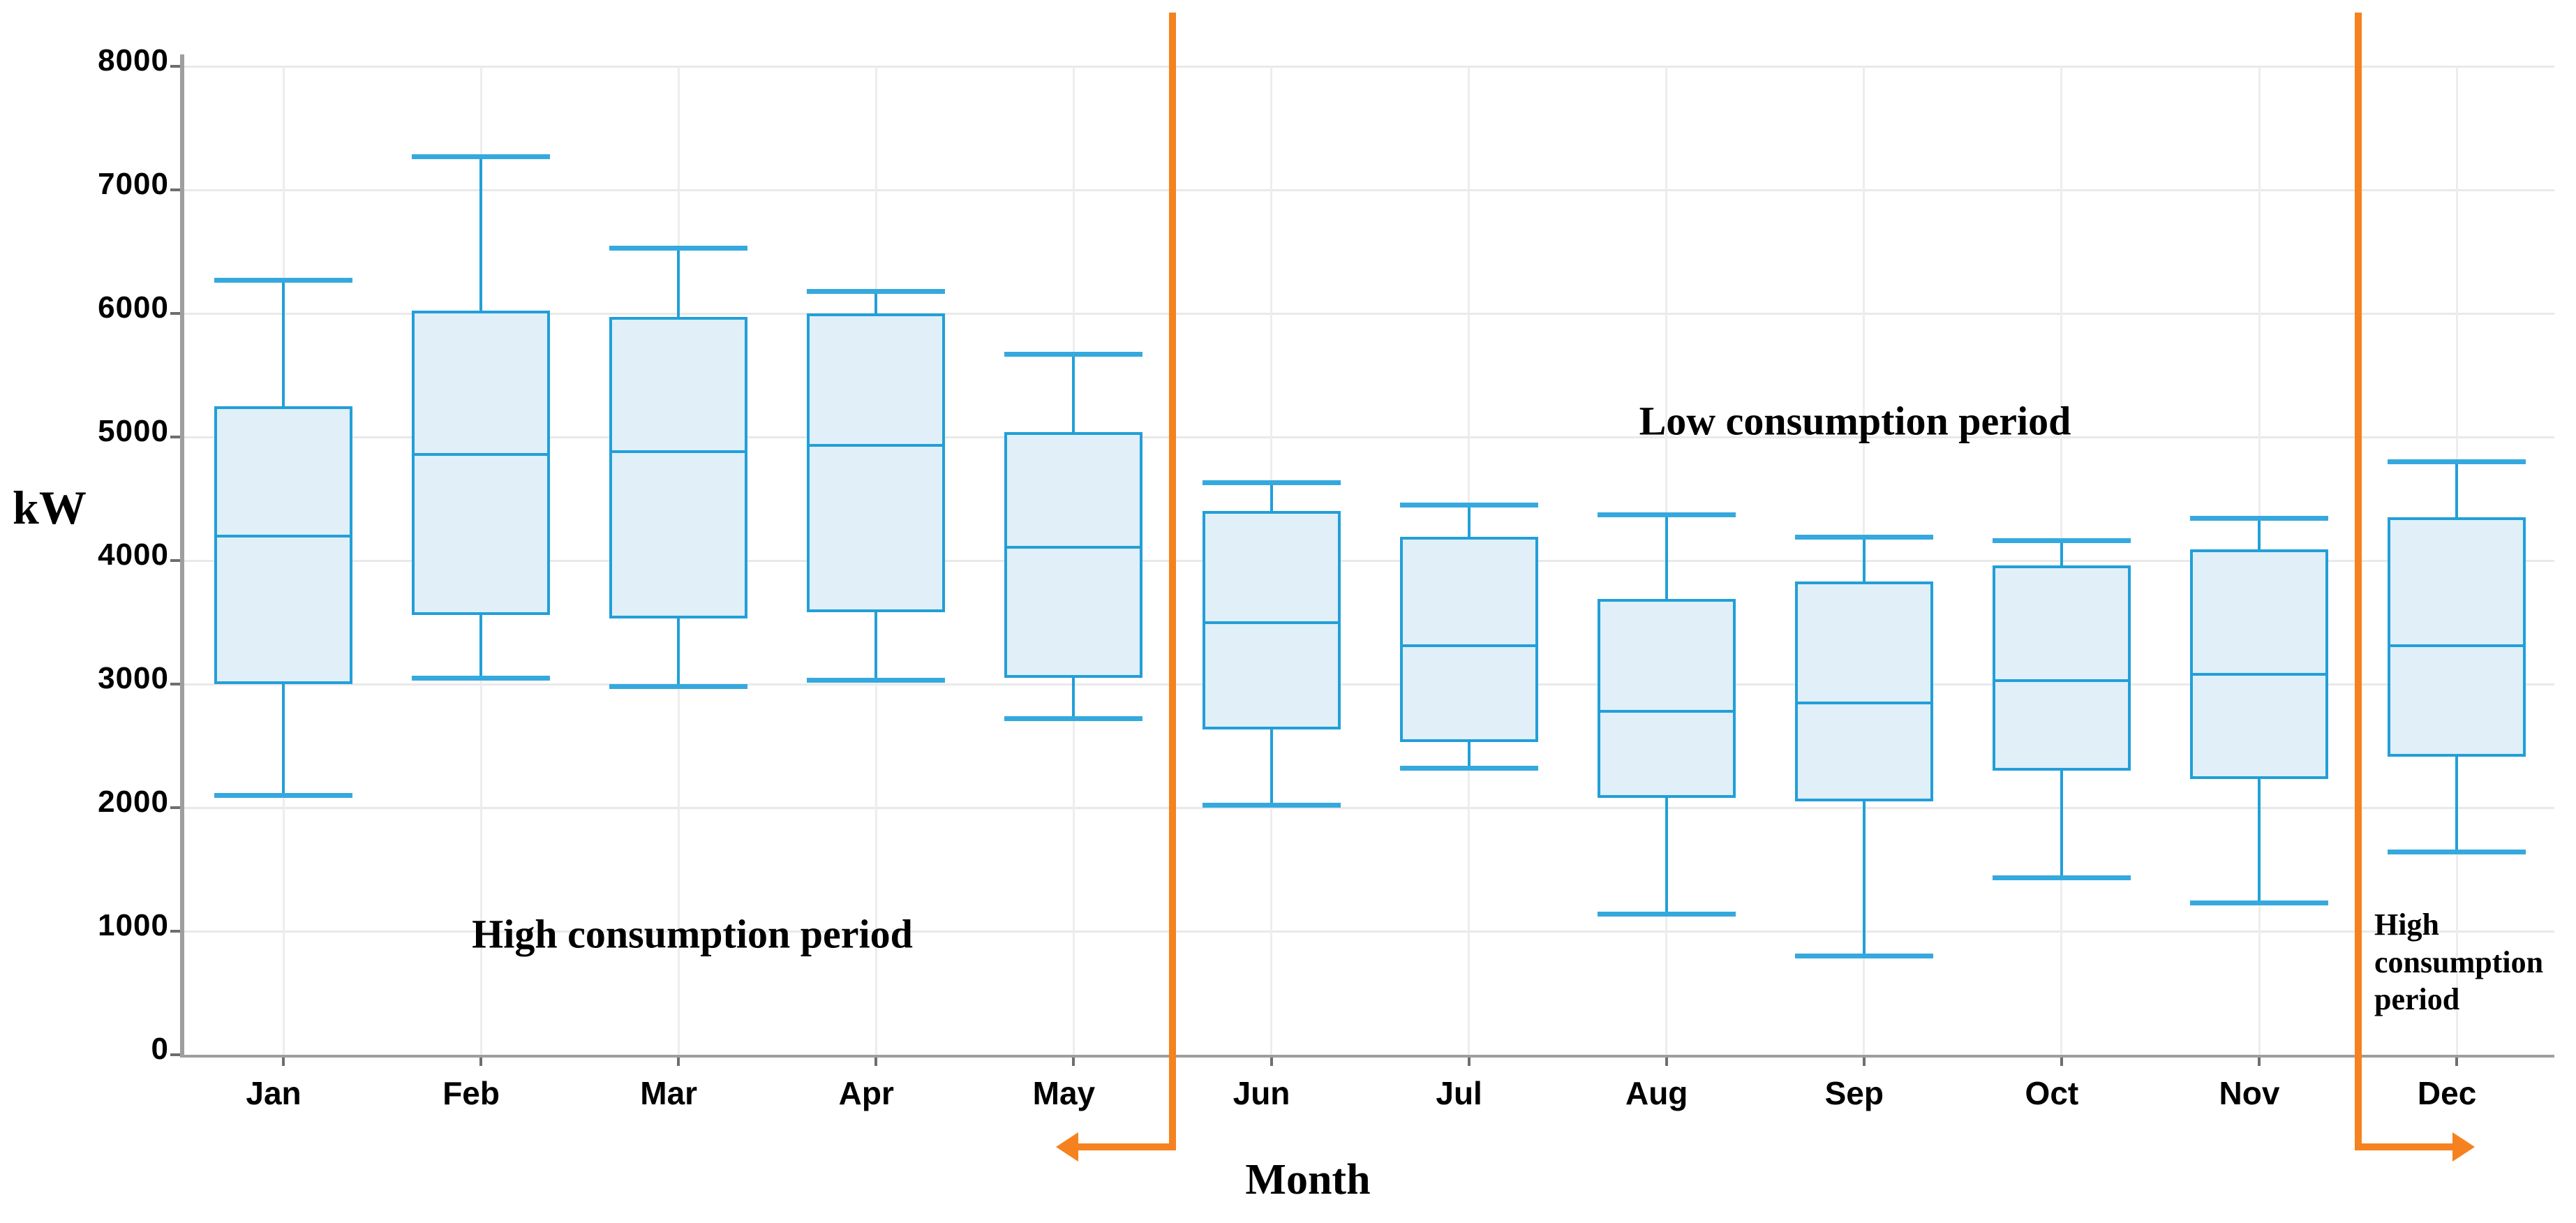  I want to click on whisker-cap-max-dec, so click(2457, 461).